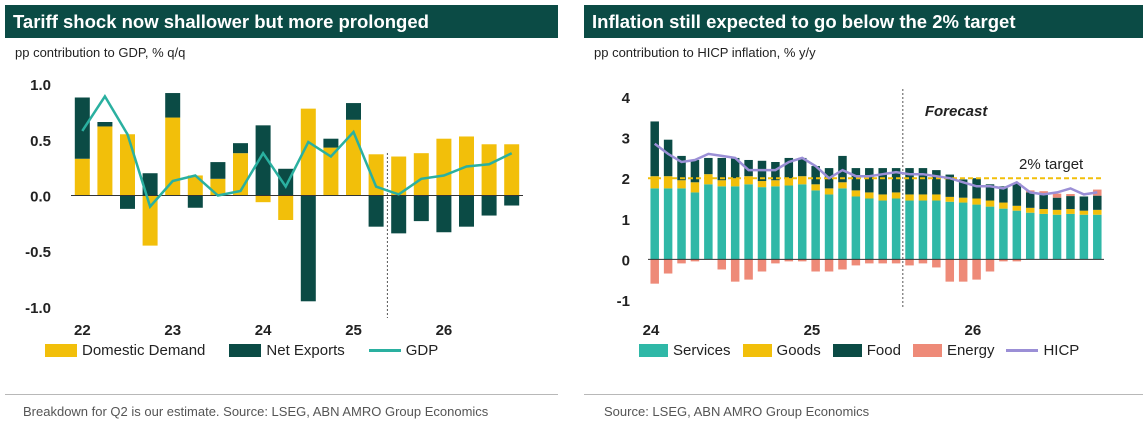  I want to click on legend-services: Services, so click(685, 350).